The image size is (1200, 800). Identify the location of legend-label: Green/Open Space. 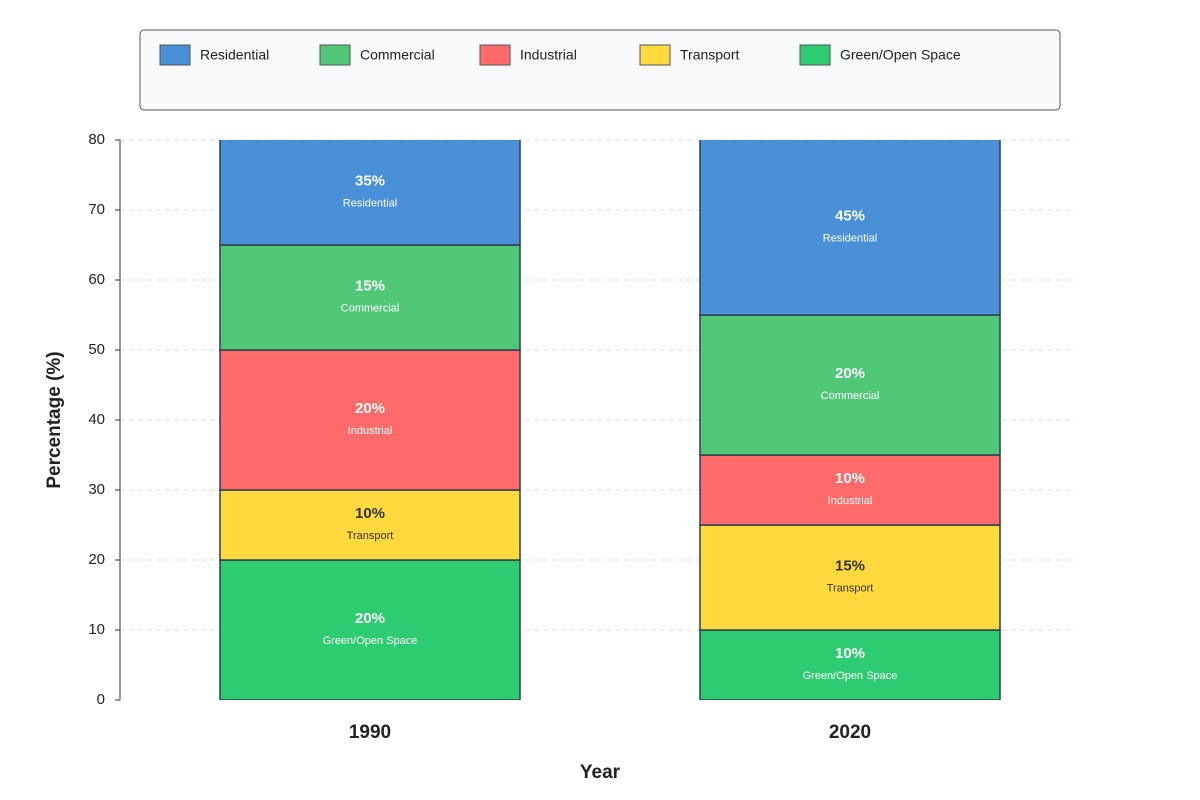
(900, 55).